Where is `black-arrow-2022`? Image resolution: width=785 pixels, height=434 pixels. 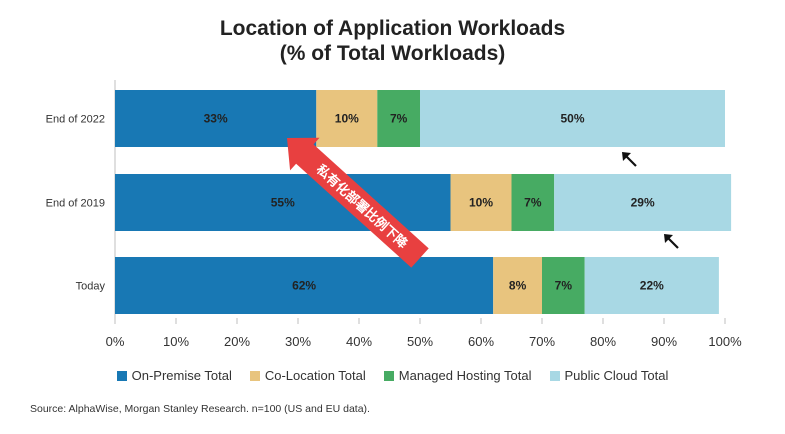
black-arrow-2022 is located at coordinates (629, 159).